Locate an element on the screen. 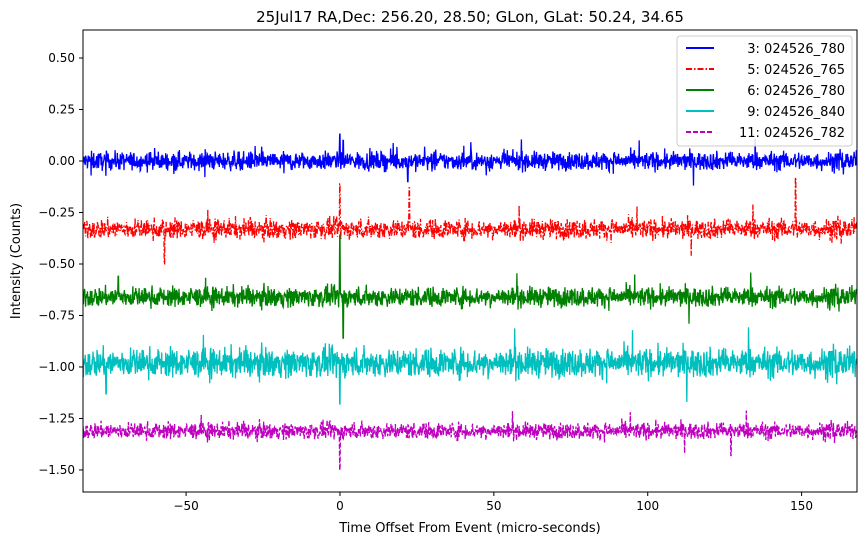  x-tick-label: 100 is located at coordinates (647, 506).